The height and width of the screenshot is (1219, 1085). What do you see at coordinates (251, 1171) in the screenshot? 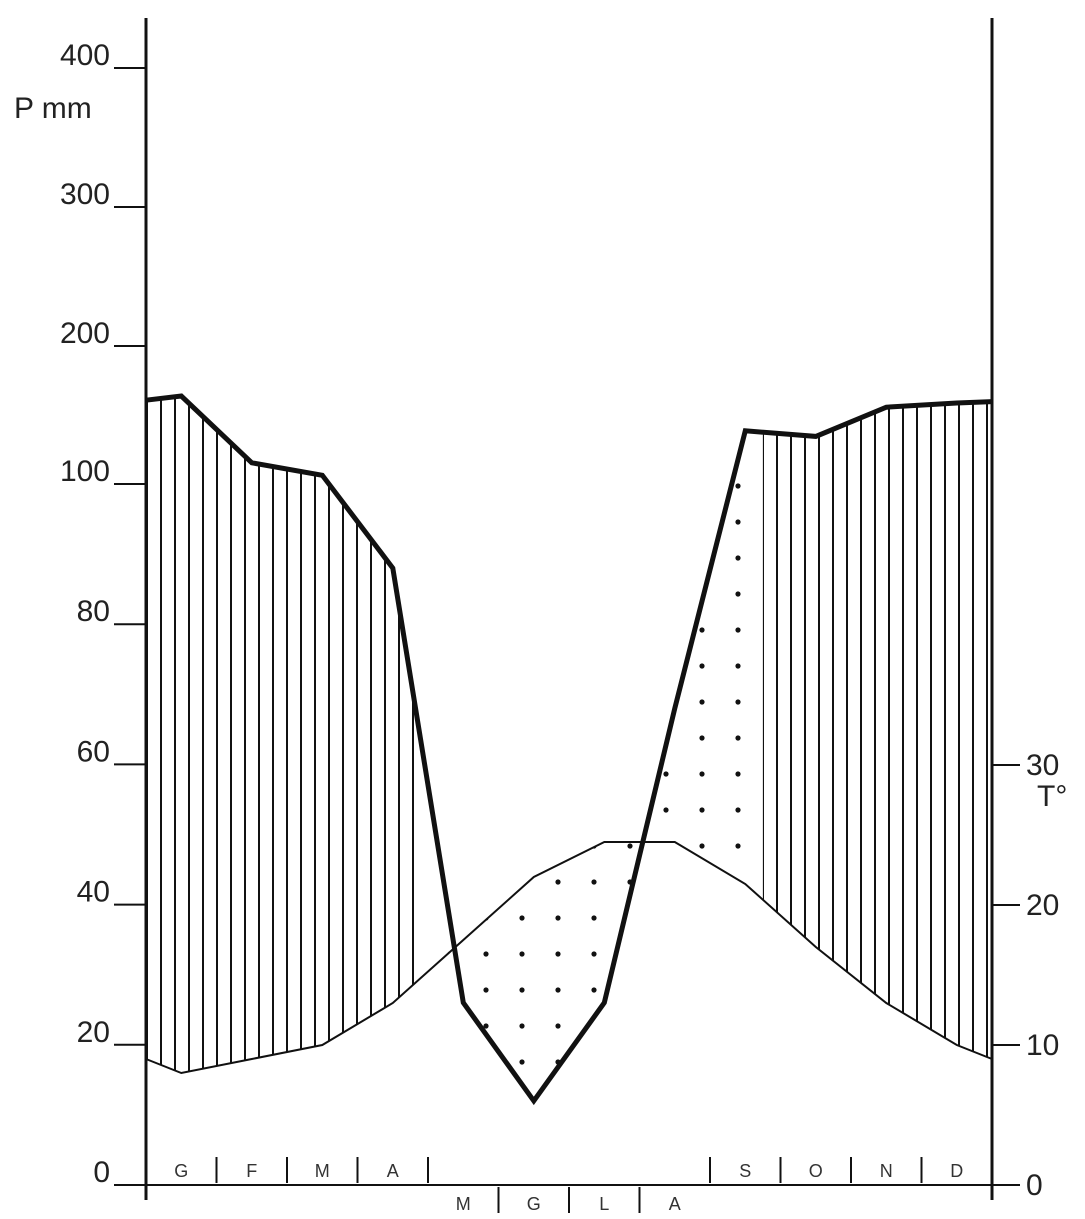
I see `month-label: F` at bounding box center [251, 1171].